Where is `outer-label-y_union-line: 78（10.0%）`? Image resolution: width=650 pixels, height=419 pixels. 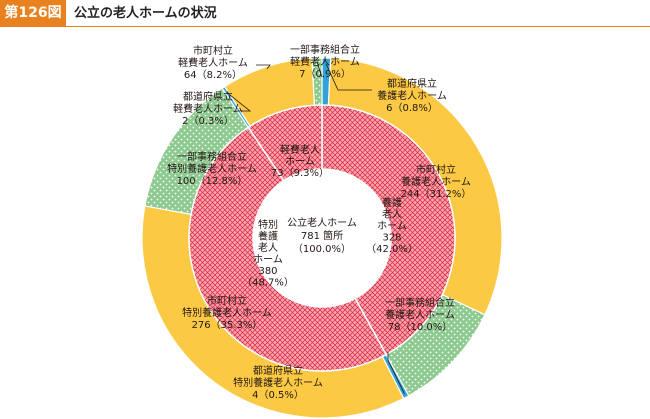 outer-label-y_union-line: 78（10.0%） is located at coordinates (420, 327).